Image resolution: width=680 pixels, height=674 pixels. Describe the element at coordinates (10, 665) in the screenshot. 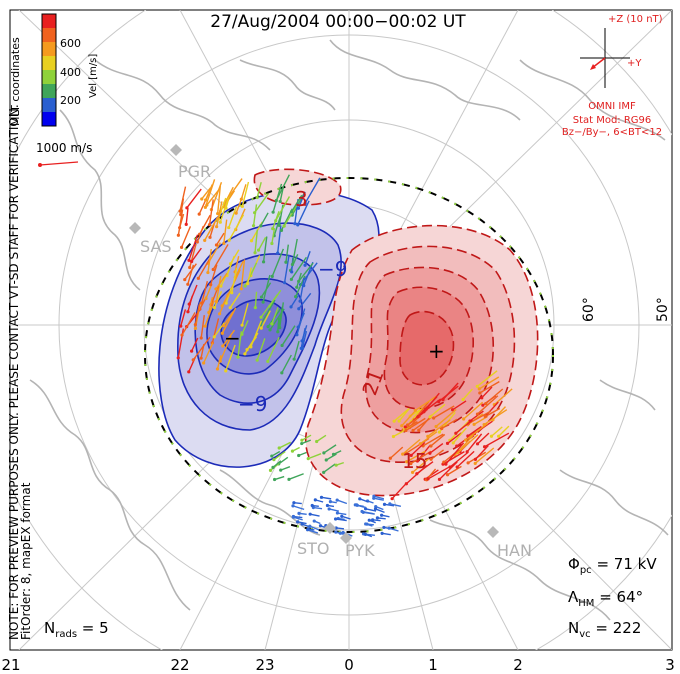

I see `mlt-tick-21: 21` at that location.